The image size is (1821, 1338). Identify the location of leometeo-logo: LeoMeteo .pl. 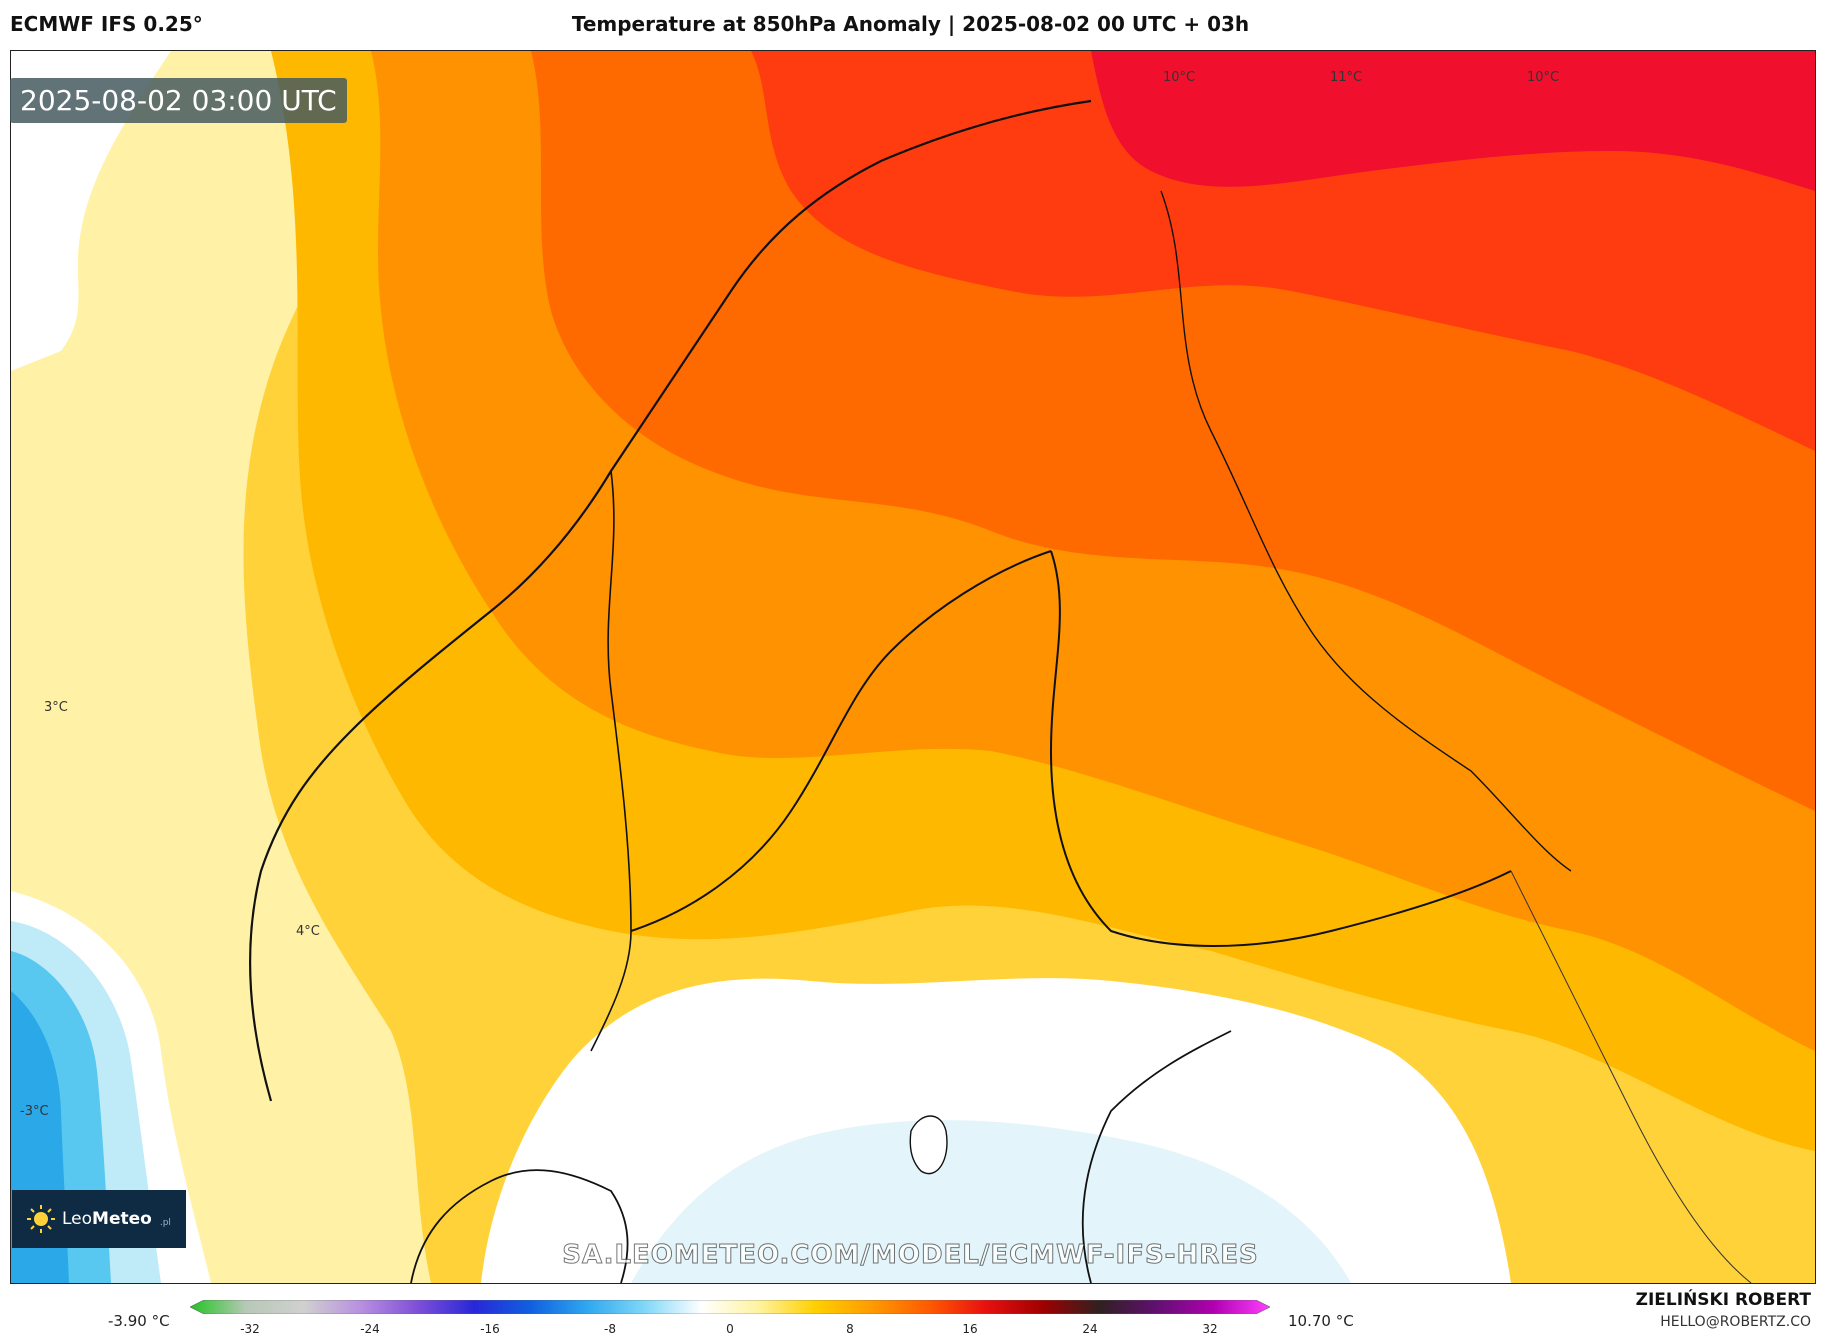
(99, 1219).